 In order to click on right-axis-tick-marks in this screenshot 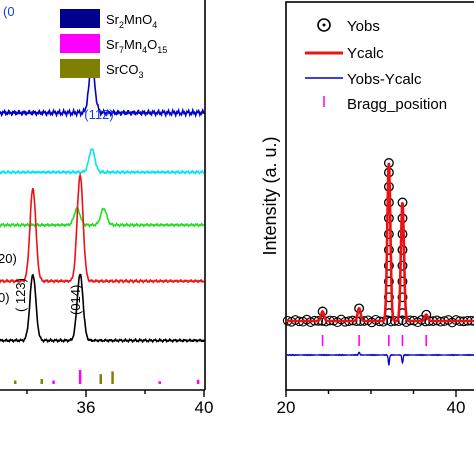, I will do `click(371, 393)`.